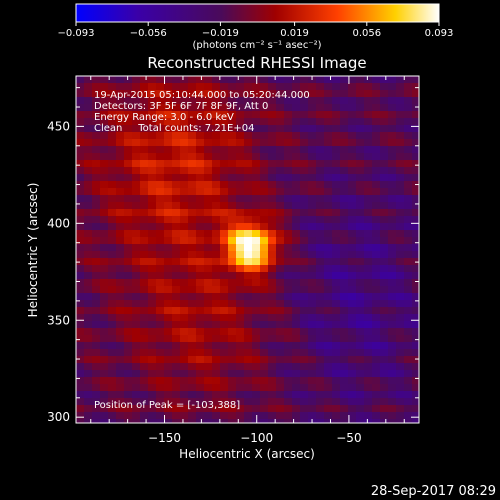 This screenshot has height=500, width=500. Describe the element at coordinates (181, 106) in the screenshot. I see `annotation-detectors: Detectors: 3F 5F 6F 7F 8F 9F, Att 0` at that location.